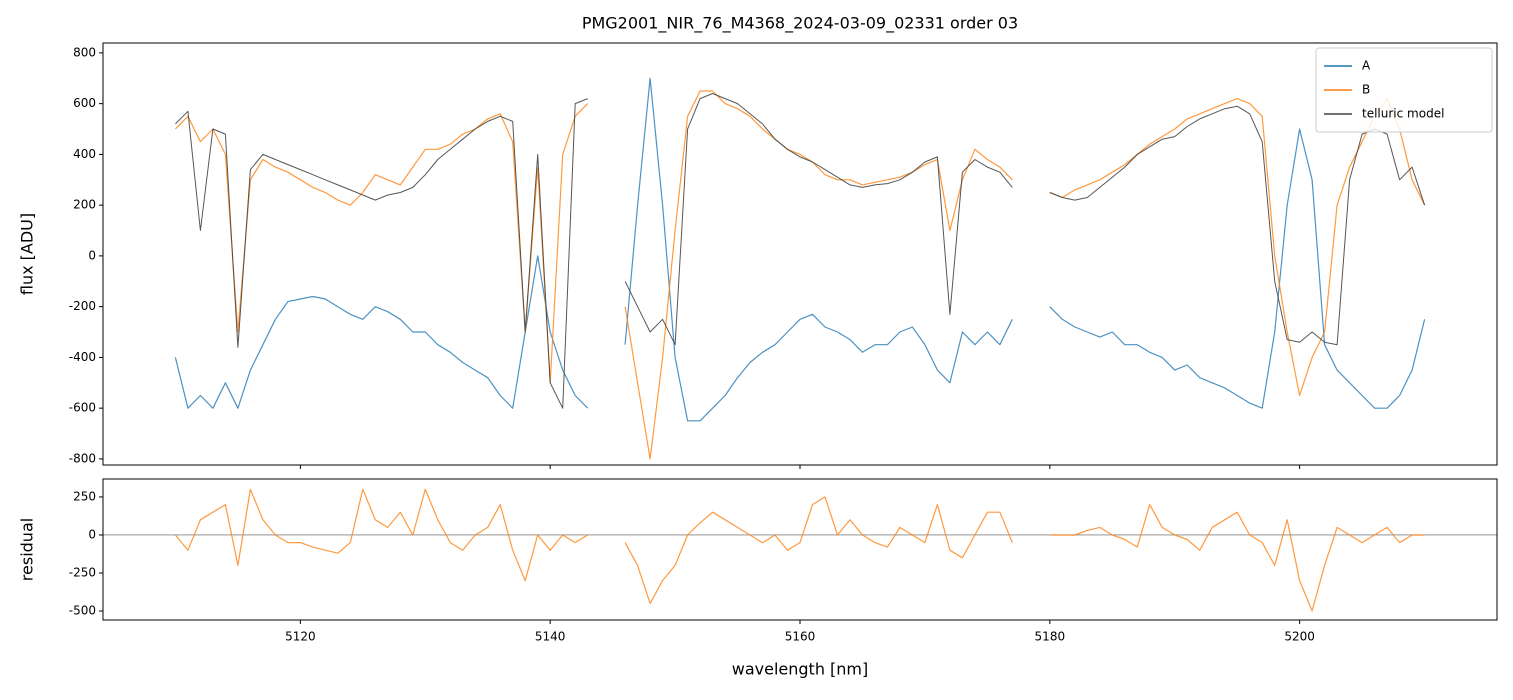 This screenshot has width=1513, height=700. I want to click on y-tick-label: 800, so click(84, 52).